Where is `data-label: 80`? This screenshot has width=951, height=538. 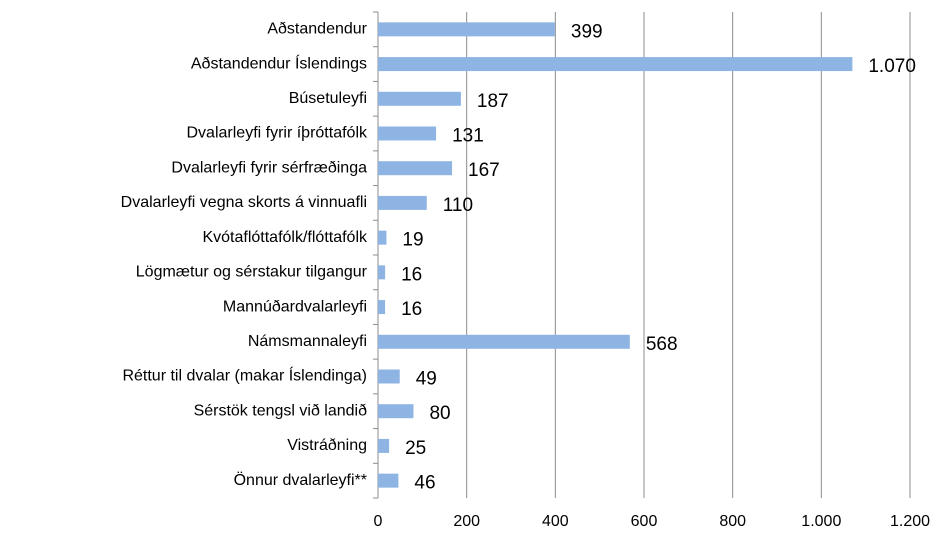 data-label: 80 is located at coordinates (439, 413).